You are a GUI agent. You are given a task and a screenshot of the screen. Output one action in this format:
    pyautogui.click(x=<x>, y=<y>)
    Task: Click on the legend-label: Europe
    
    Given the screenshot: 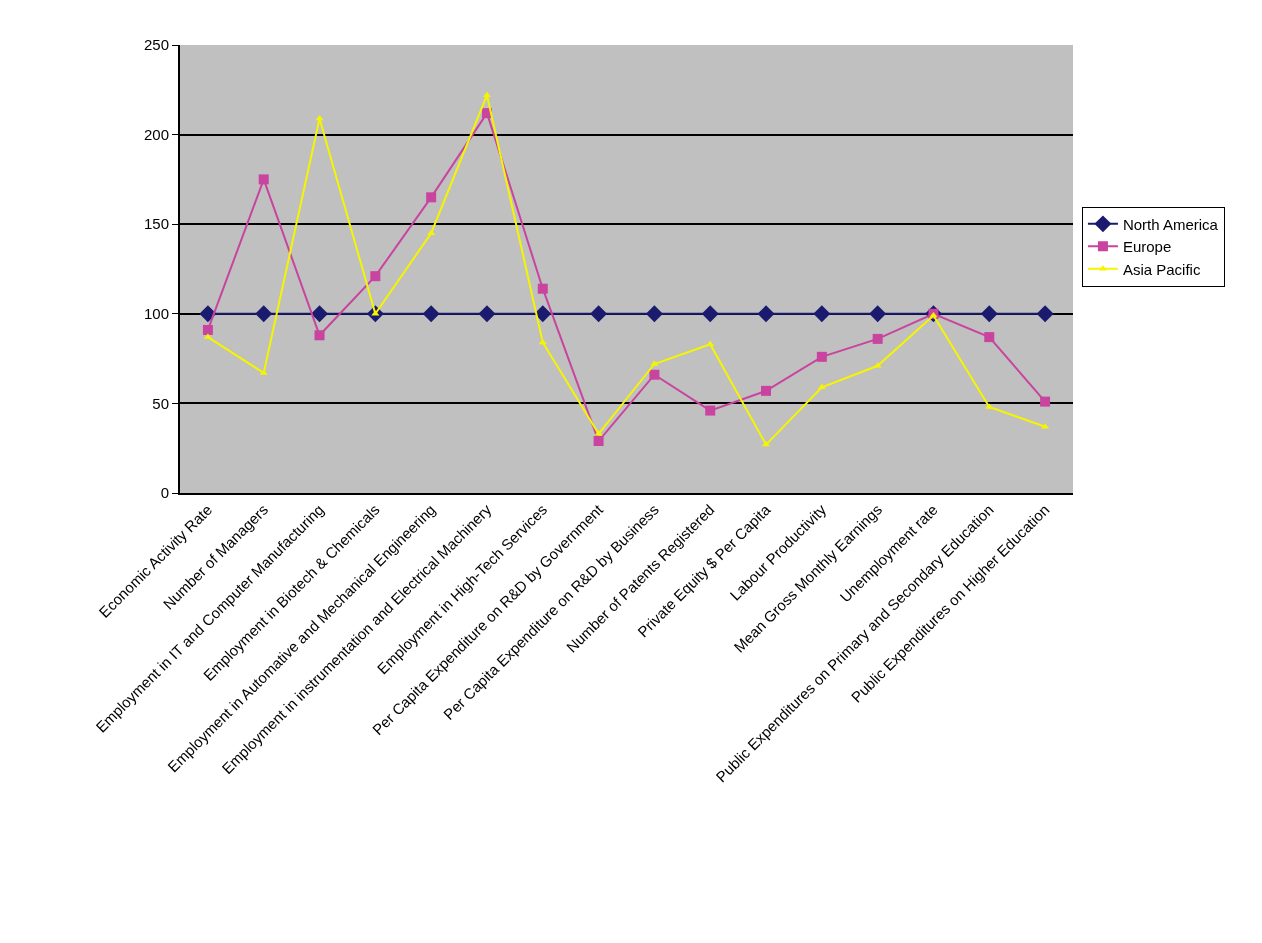 What is the action you would take?
    pyautogui.click(x=1147, y=247)
    